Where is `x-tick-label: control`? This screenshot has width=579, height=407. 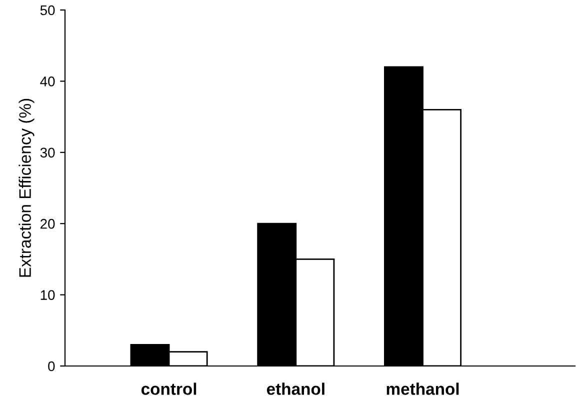 x-tick-label: control is located at coordinates (168, 388).